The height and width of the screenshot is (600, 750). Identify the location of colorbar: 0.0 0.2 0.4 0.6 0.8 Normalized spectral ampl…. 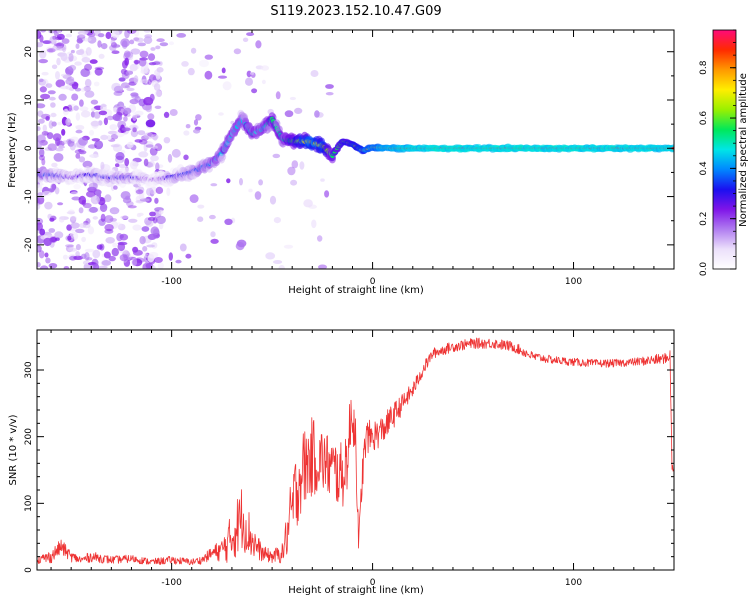
(724, 152).